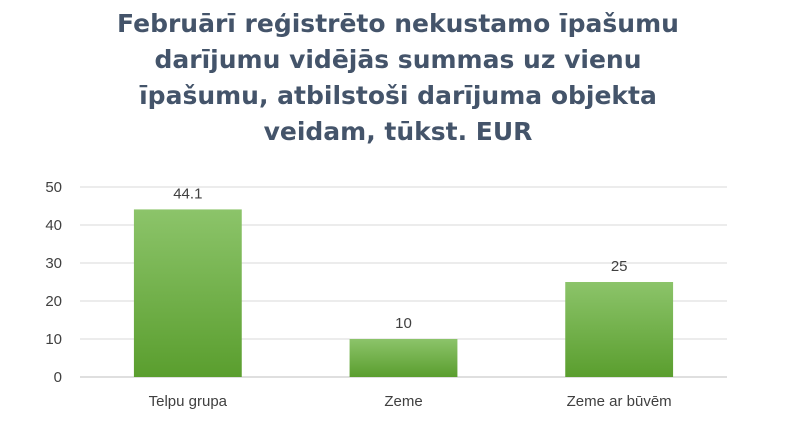  Describe the element at coordinates (53, 225) in the screenshot. I see `y-tick-label: 40` at that location.